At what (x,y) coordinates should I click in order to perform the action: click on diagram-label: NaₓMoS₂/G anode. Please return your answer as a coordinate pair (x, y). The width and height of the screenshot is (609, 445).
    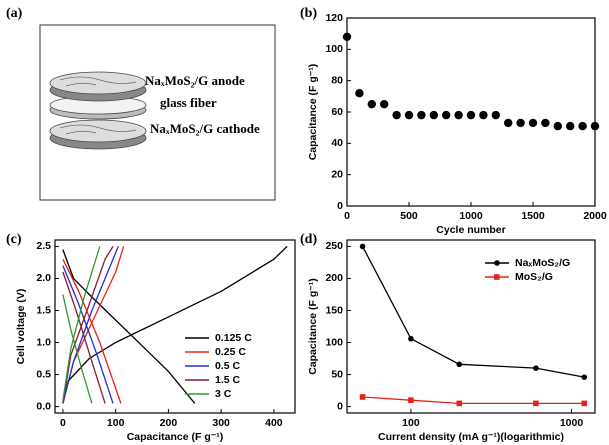
    Looking at the image, I should click on (195, 80).